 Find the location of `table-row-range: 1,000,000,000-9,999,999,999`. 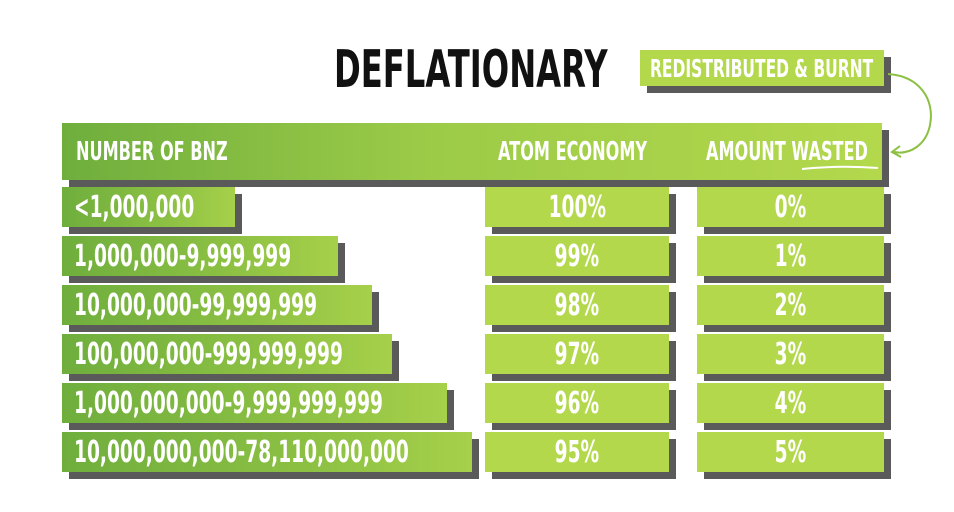

table-row-range: 1,000,000,000-9,999,999,999 is located at coordinates (254, 403).